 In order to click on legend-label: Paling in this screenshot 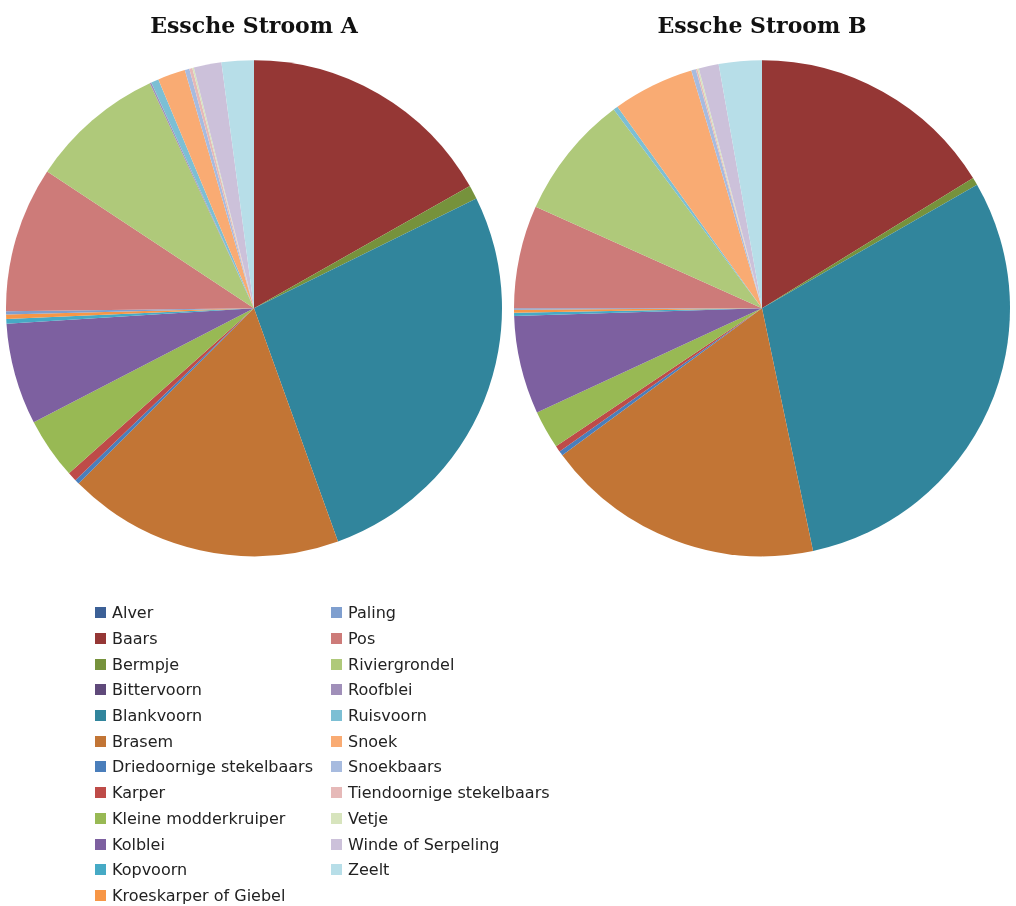, I will do `click(372, 613)`.